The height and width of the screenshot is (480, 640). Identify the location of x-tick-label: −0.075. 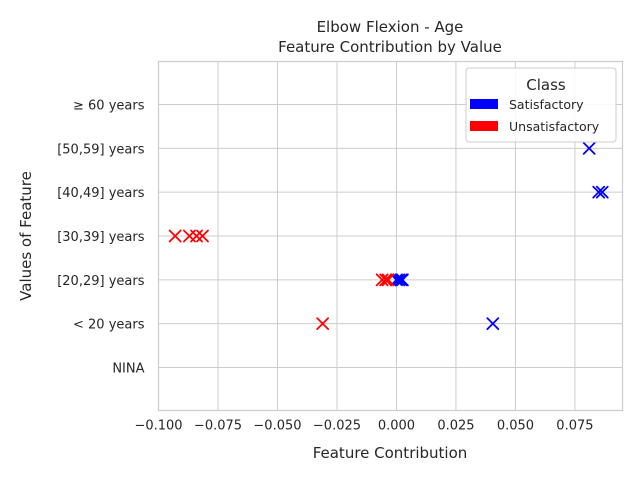
(218, 426).